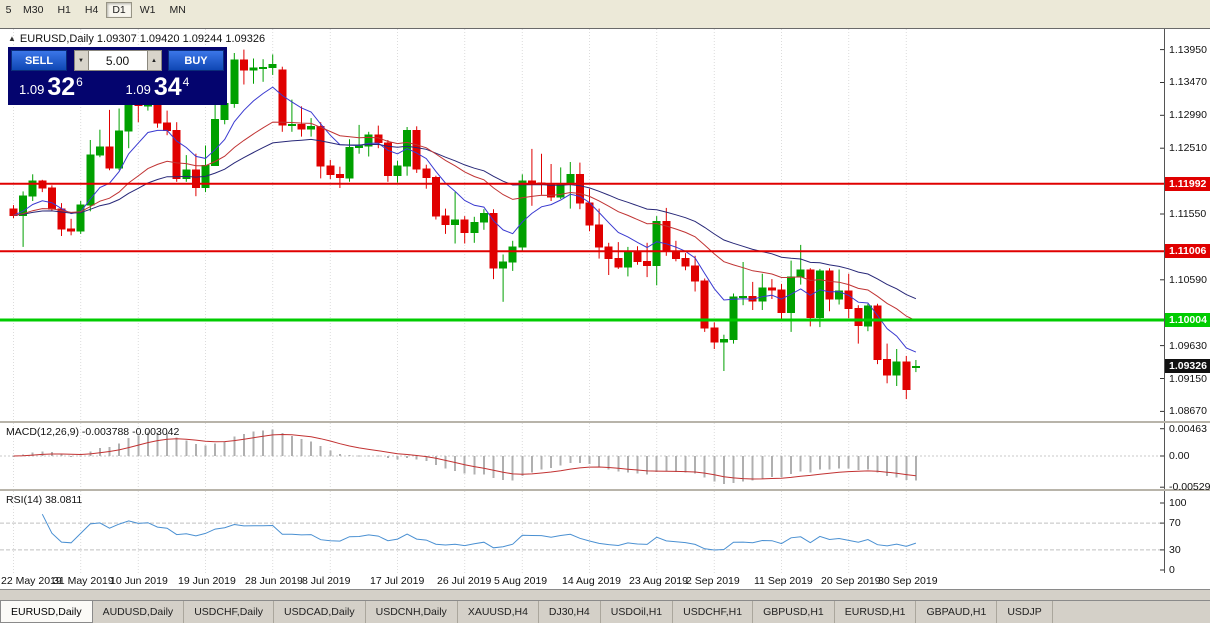  Describe the element at coordinates (207, 581) in the screenshot. I see `date-tick-label: 19 Jun 2019` at that location.